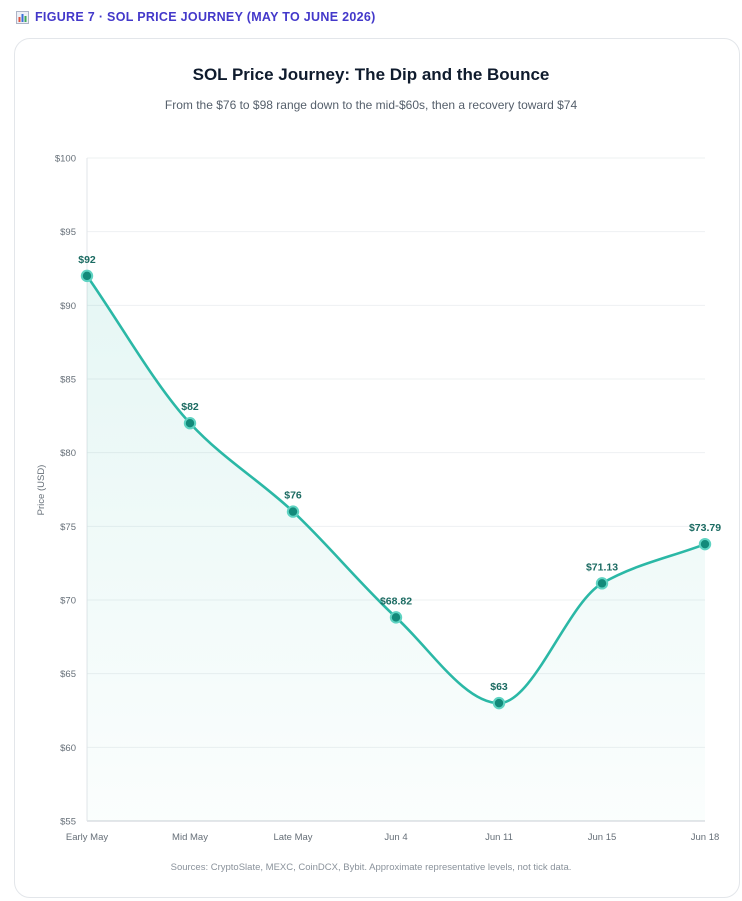  I want to click on y-tick-label: $85, so click(68, 380).